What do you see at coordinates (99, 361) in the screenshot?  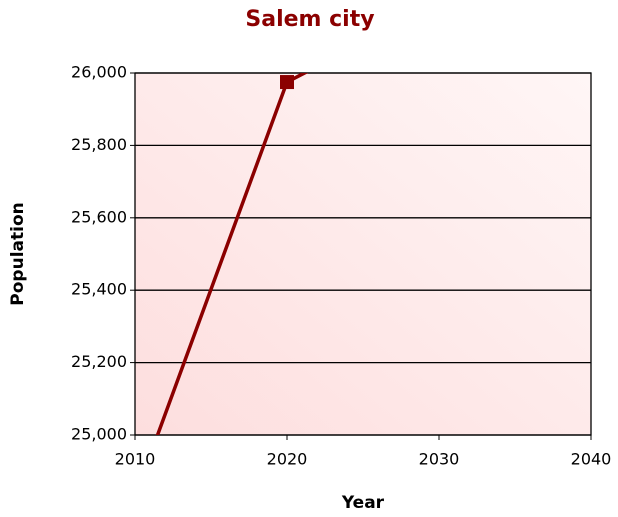 I see `y-tick-label: 25,200` at bounding box center [99, 361].